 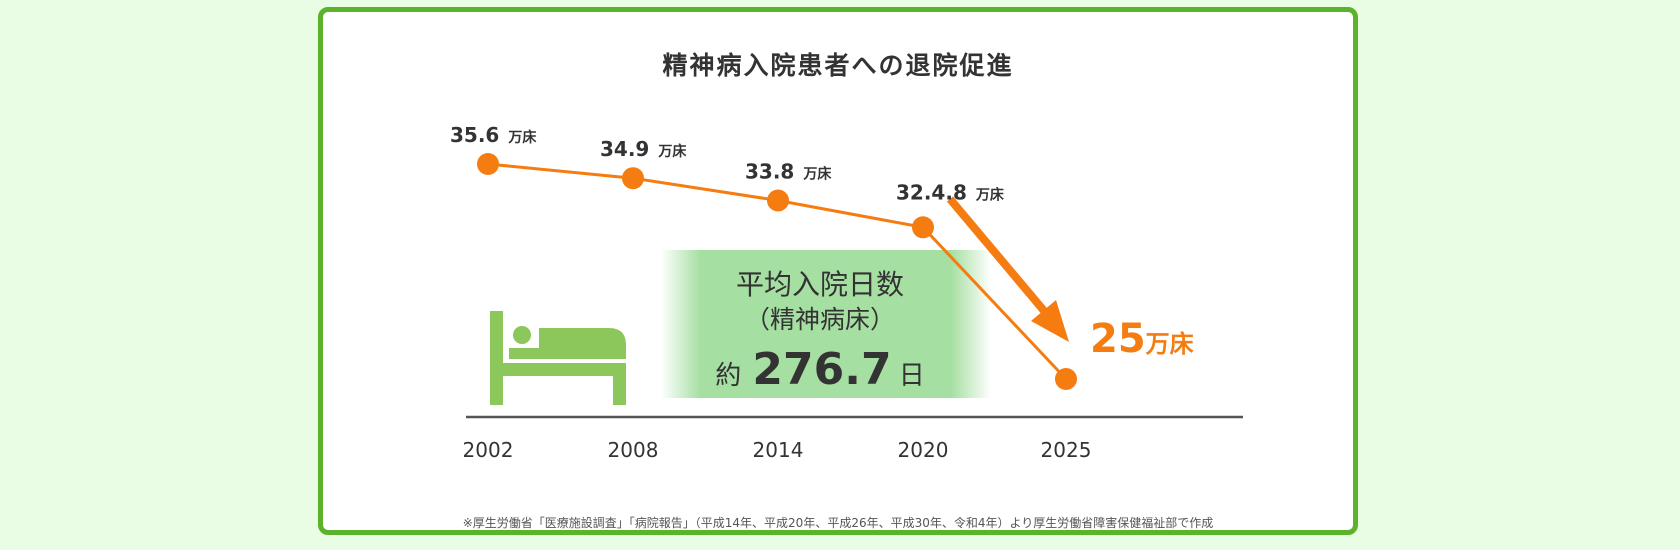 What do you see at coordinates (1066, 450) in the screenshot?
I see `x-tick-label-2025: 2025` at bounding box center [1066, 450].